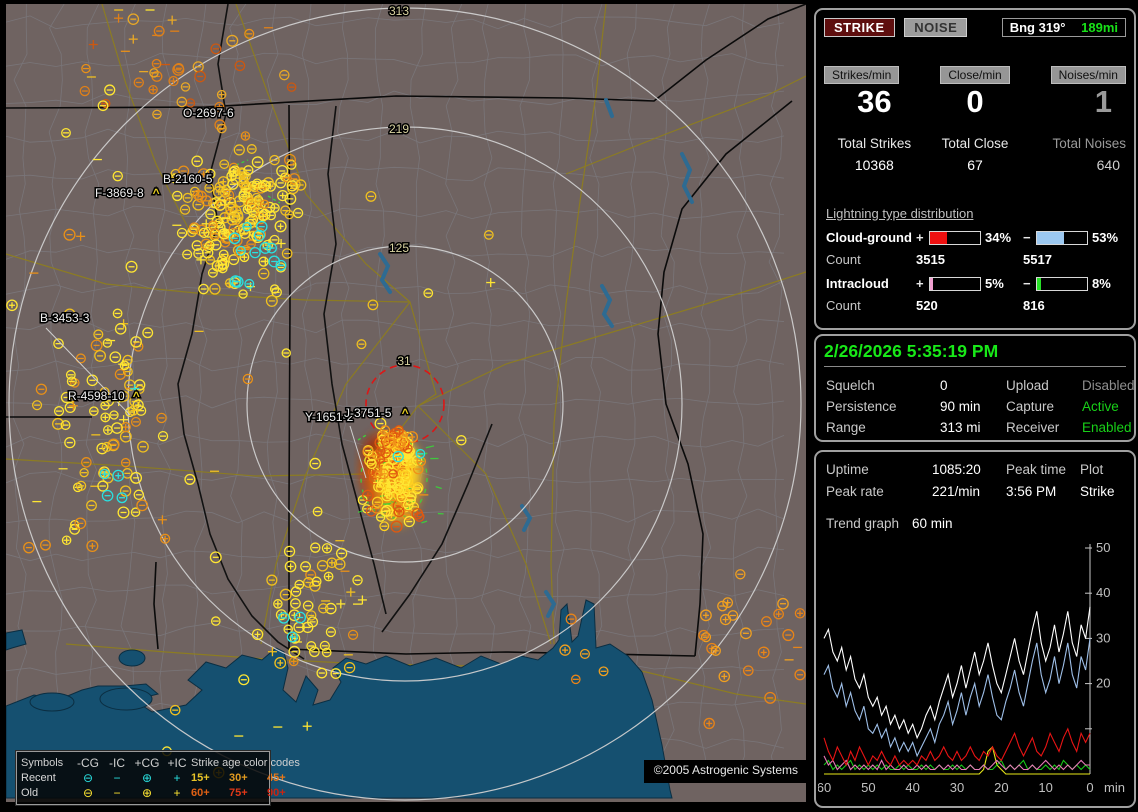 The width and height of the screenshot is (1138, 812). Describe the element at coordinates (200, 777) in the screenshot. I see `age-15-label: 15+` at that location.